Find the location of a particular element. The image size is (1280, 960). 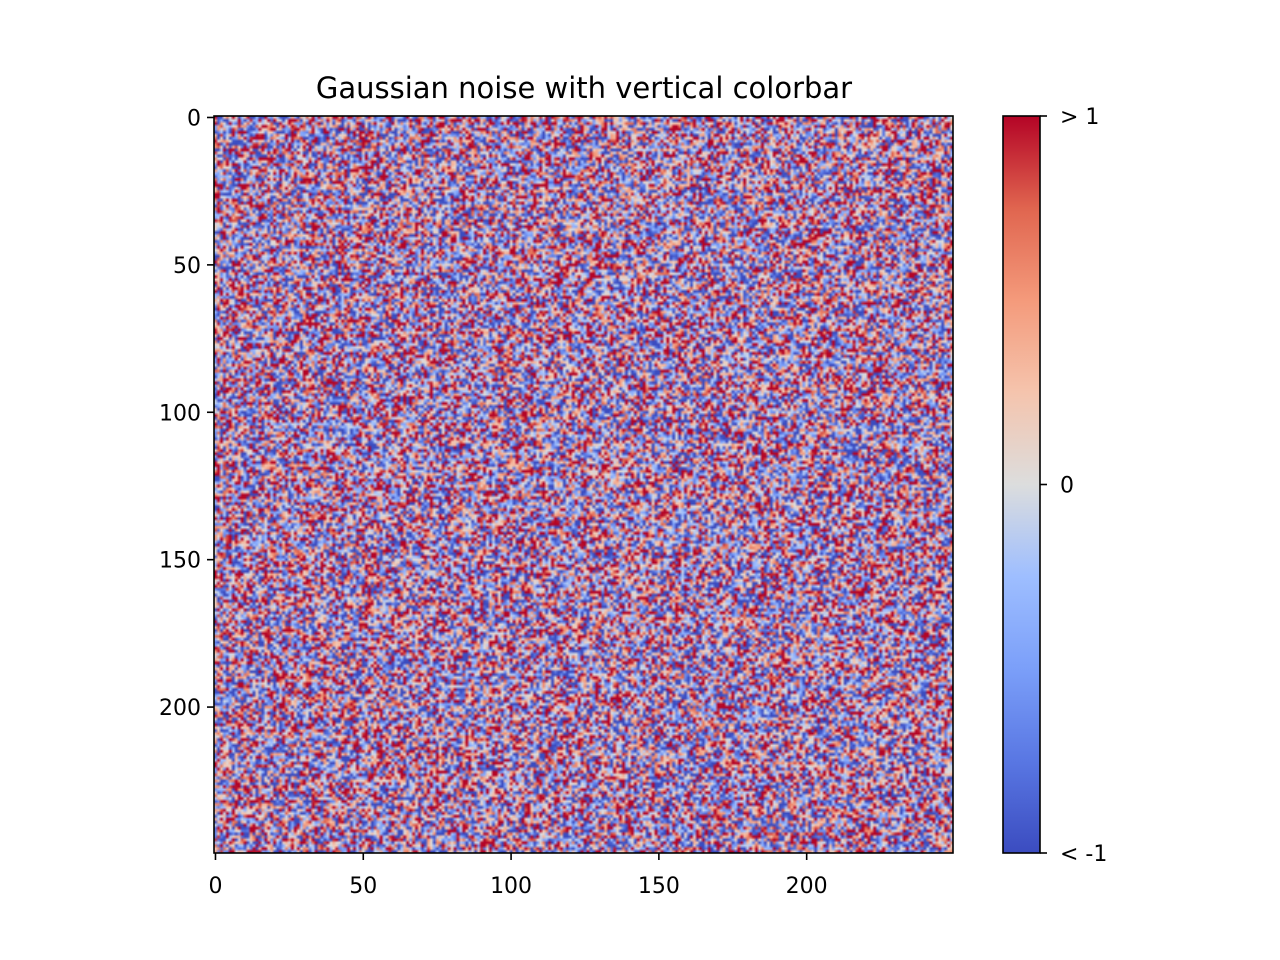

x-tick-label: 200 is located at coordinates (807, 886).